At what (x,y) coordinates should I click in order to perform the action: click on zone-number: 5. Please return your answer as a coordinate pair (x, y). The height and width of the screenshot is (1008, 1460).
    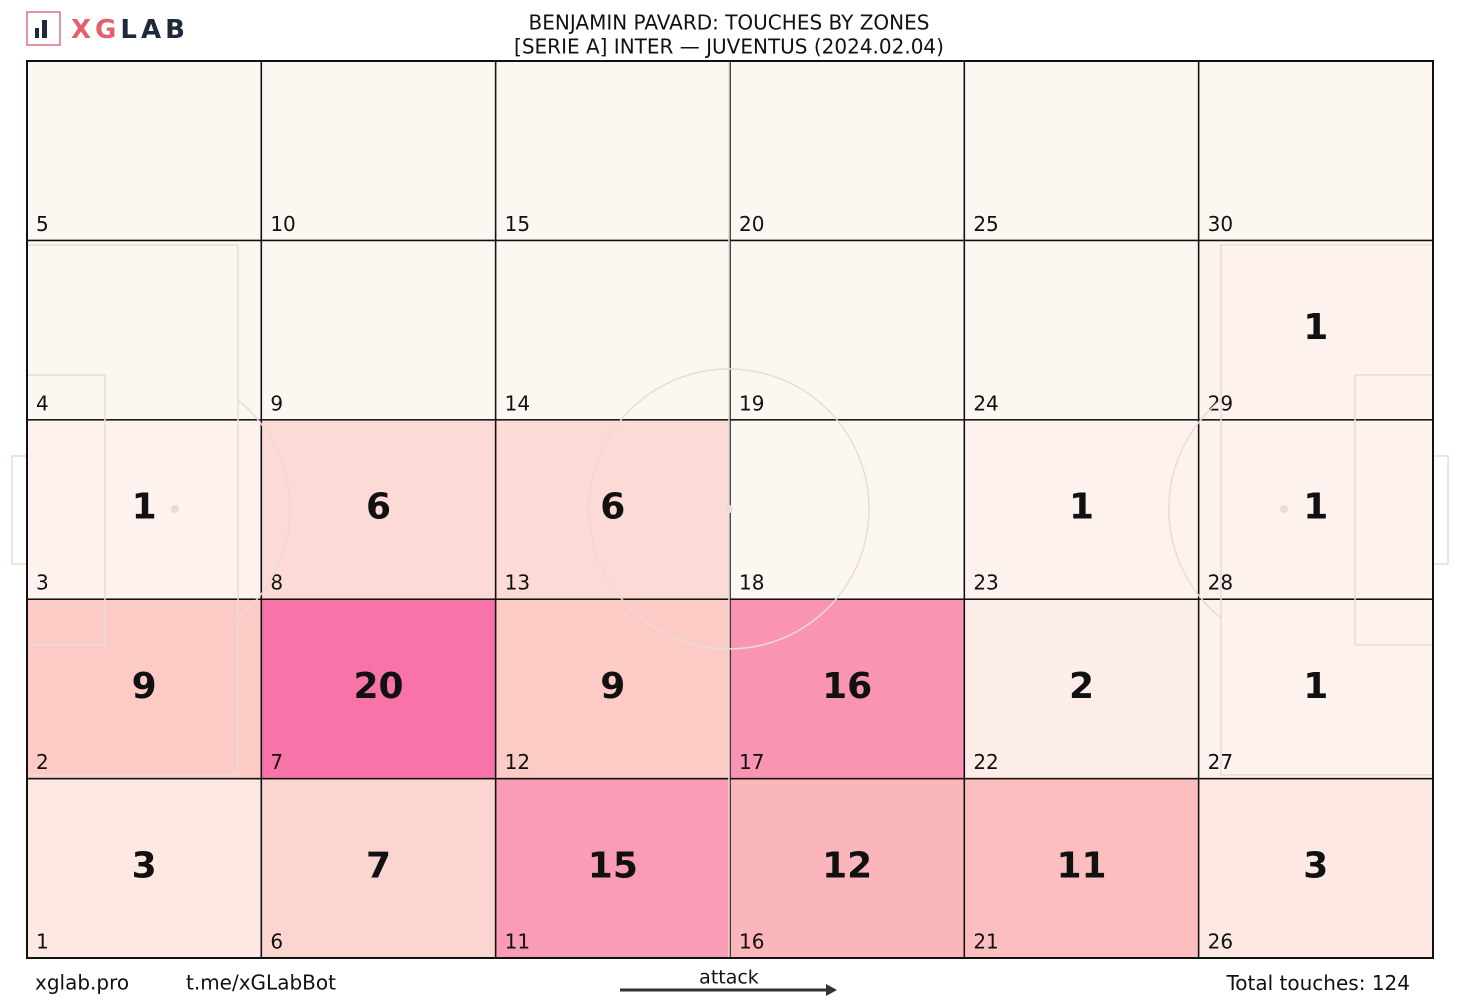
    Looking at the image, I should click on (42, 224).